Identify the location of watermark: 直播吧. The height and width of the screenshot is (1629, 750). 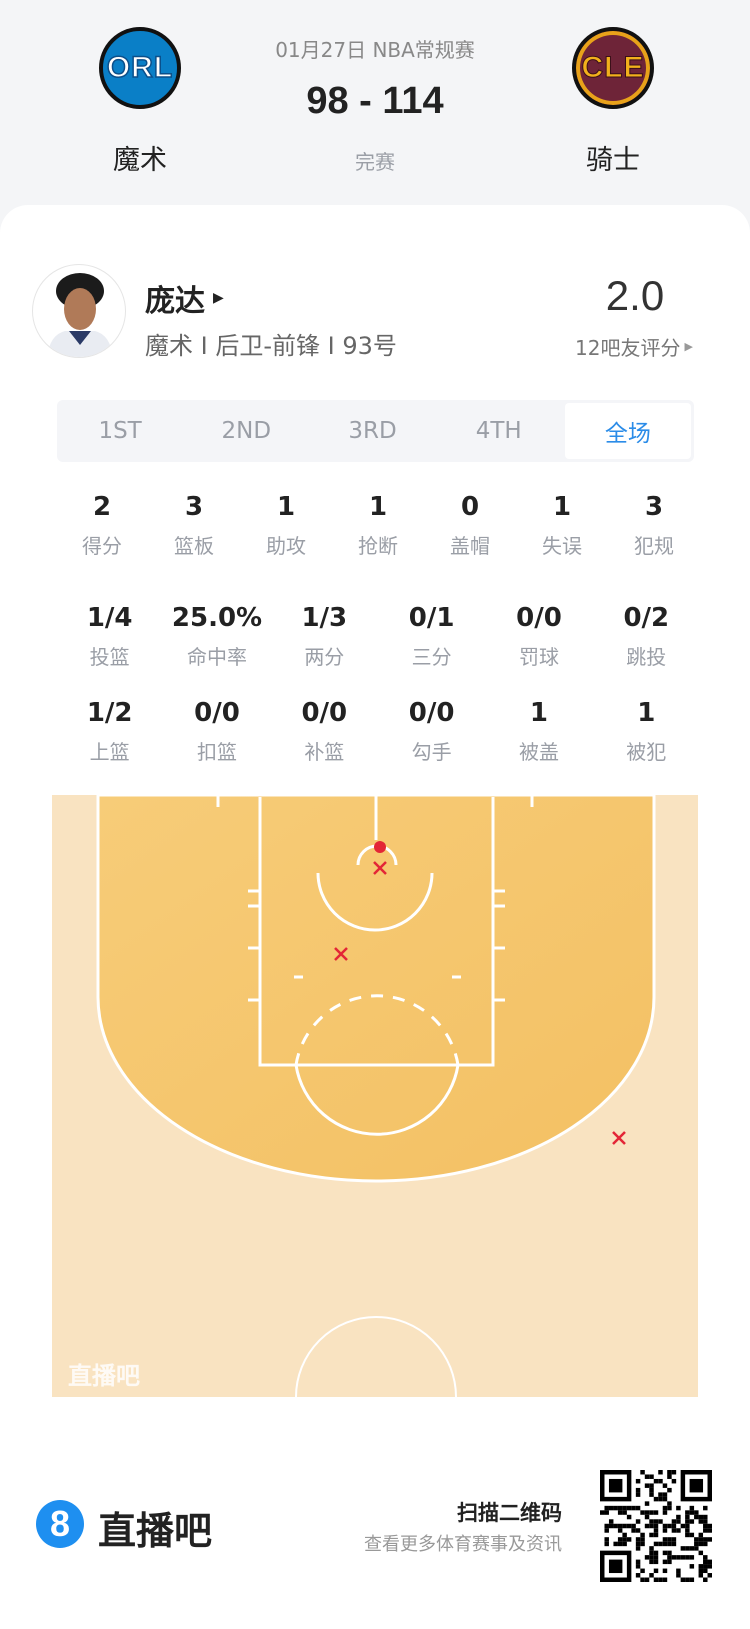
(104, 1376).